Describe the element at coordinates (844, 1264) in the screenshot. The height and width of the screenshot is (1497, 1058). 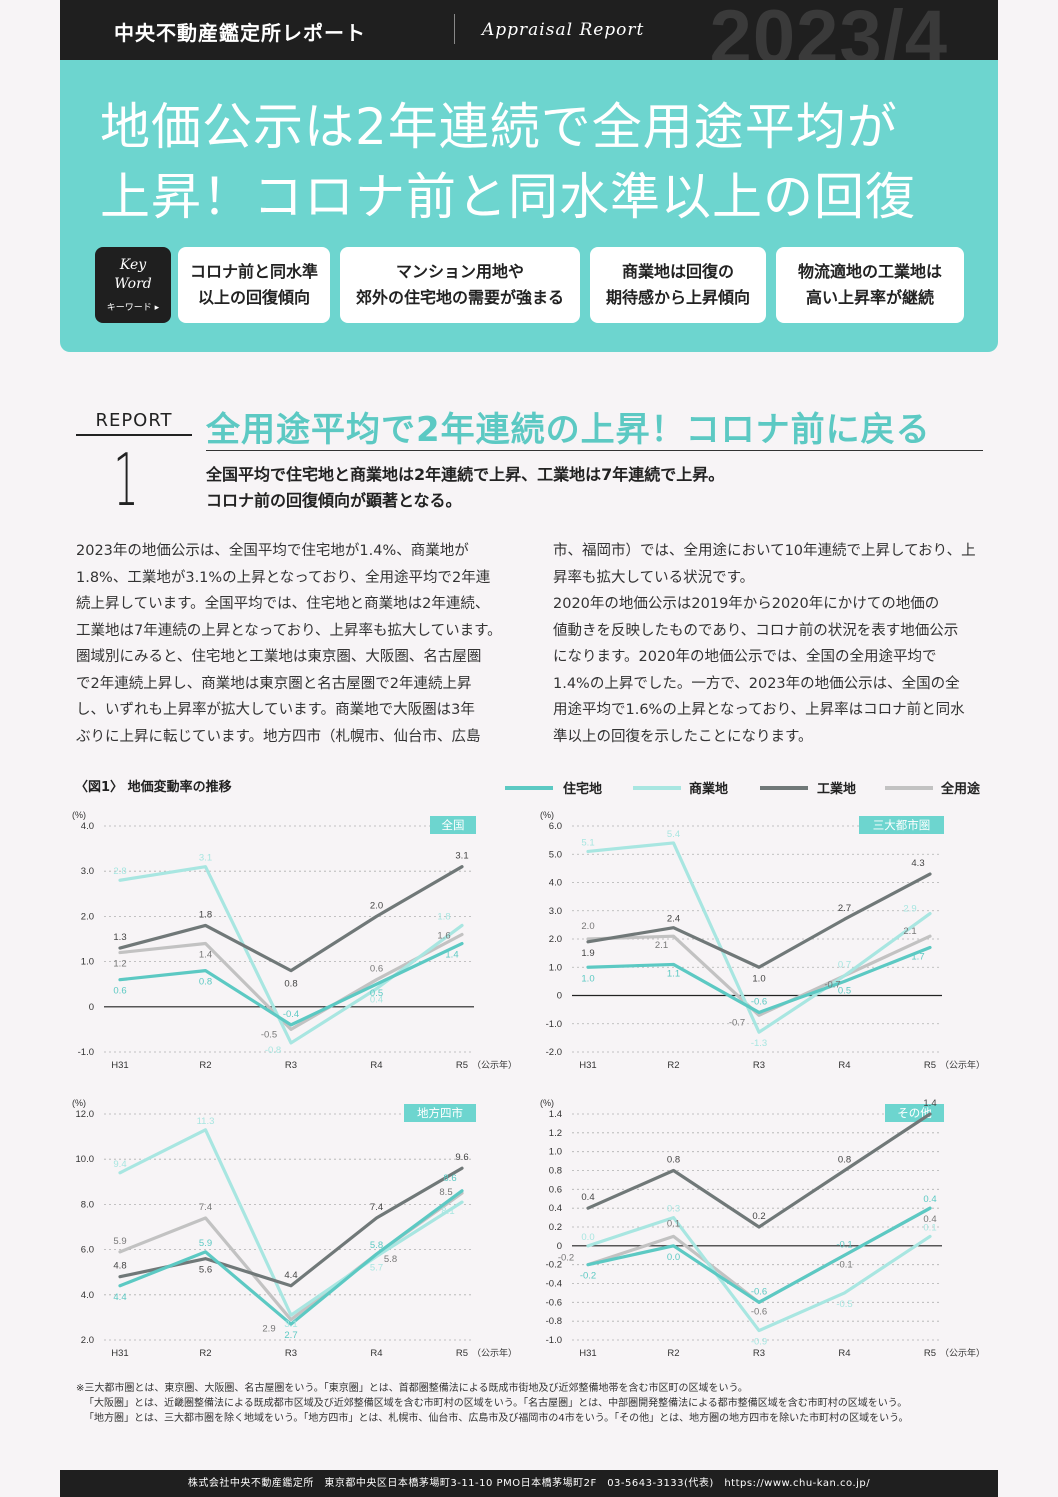
I see `data-label-all-use: -0.1` at that location.